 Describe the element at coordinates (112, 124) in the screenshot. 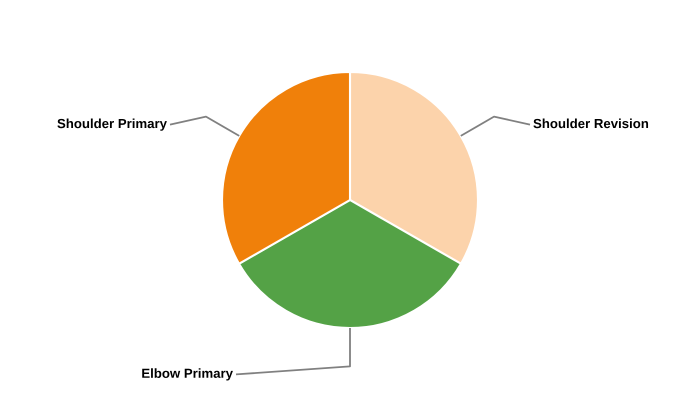

I see `slice-label: Shoulder Primary` at that location.